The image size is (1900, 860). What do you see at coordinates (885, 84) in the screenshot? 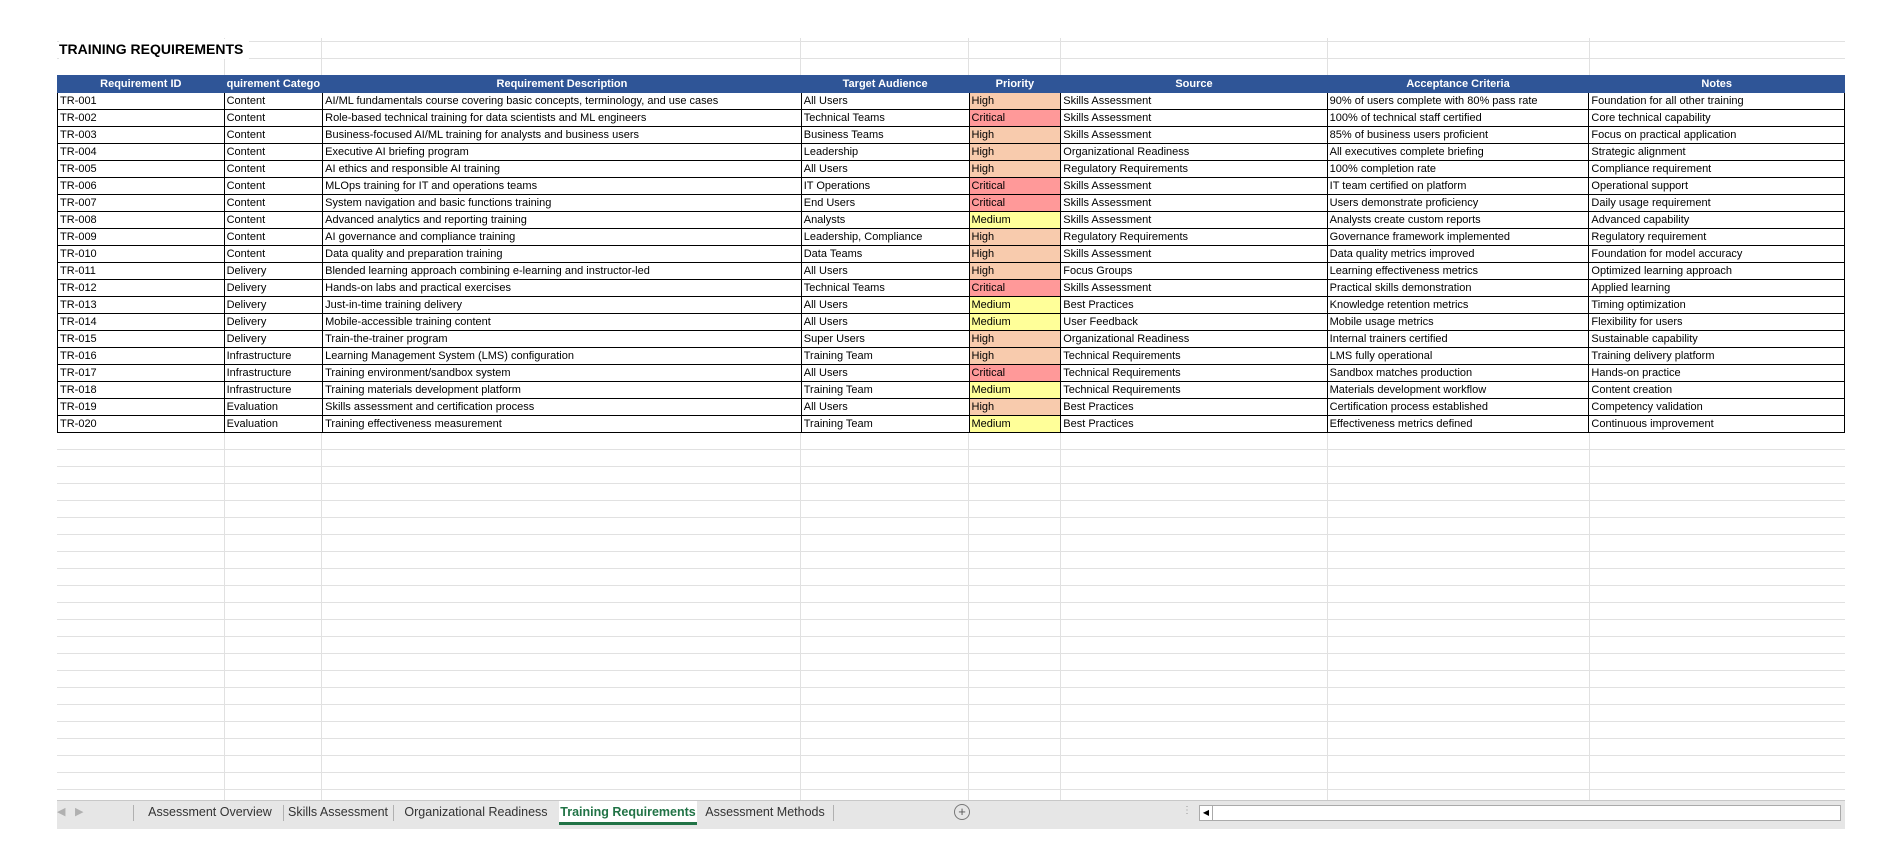
I see `column-header: Target Audience` at bounding box center [885, 84].